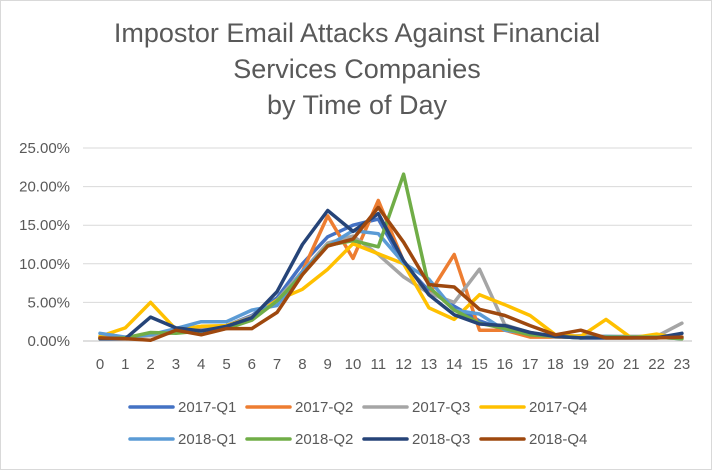  What do you see at coordinates (558, 407) in the screenshot?
I see `legend-label-2017-q4: 2017-Q4` at bounding box center [558, 407].